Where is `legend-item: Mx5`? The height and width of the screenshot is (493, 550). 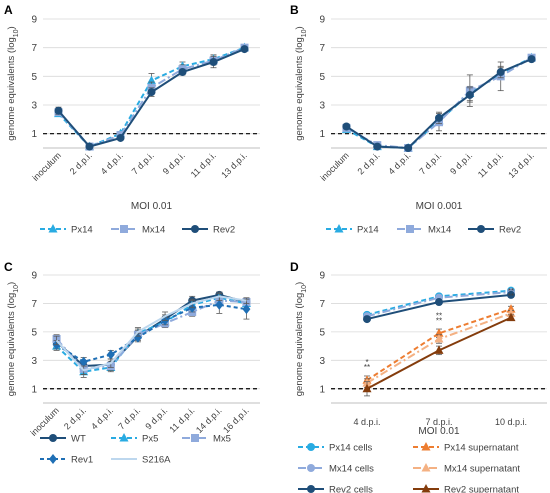 legend-item: Mx5 is located at coordinates (206, 439).